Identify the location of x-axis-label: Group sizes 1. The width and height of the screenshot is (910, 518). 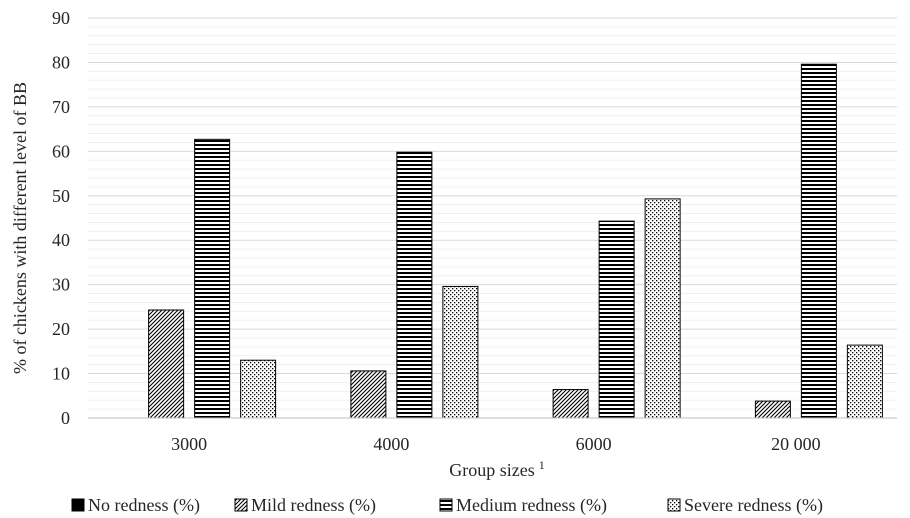
(496, 469).